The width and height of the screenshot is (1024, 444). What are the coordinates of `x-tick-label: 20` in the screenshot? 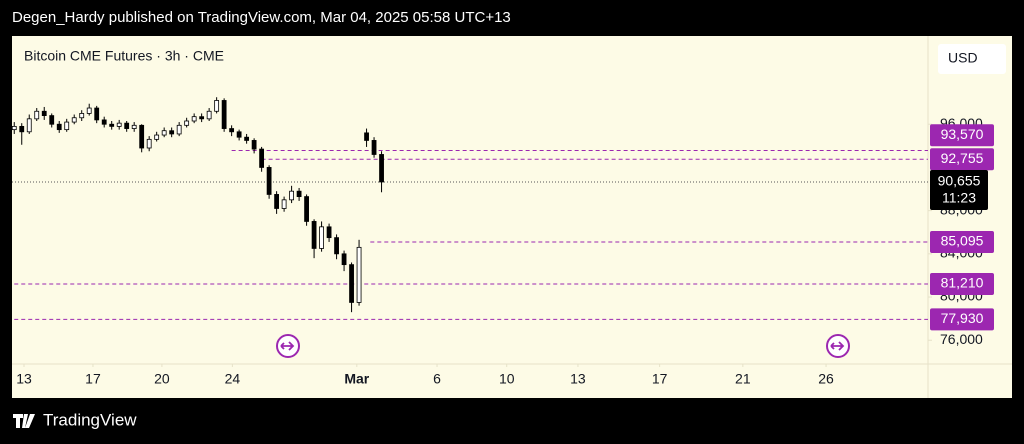 It's located at (162, 379).